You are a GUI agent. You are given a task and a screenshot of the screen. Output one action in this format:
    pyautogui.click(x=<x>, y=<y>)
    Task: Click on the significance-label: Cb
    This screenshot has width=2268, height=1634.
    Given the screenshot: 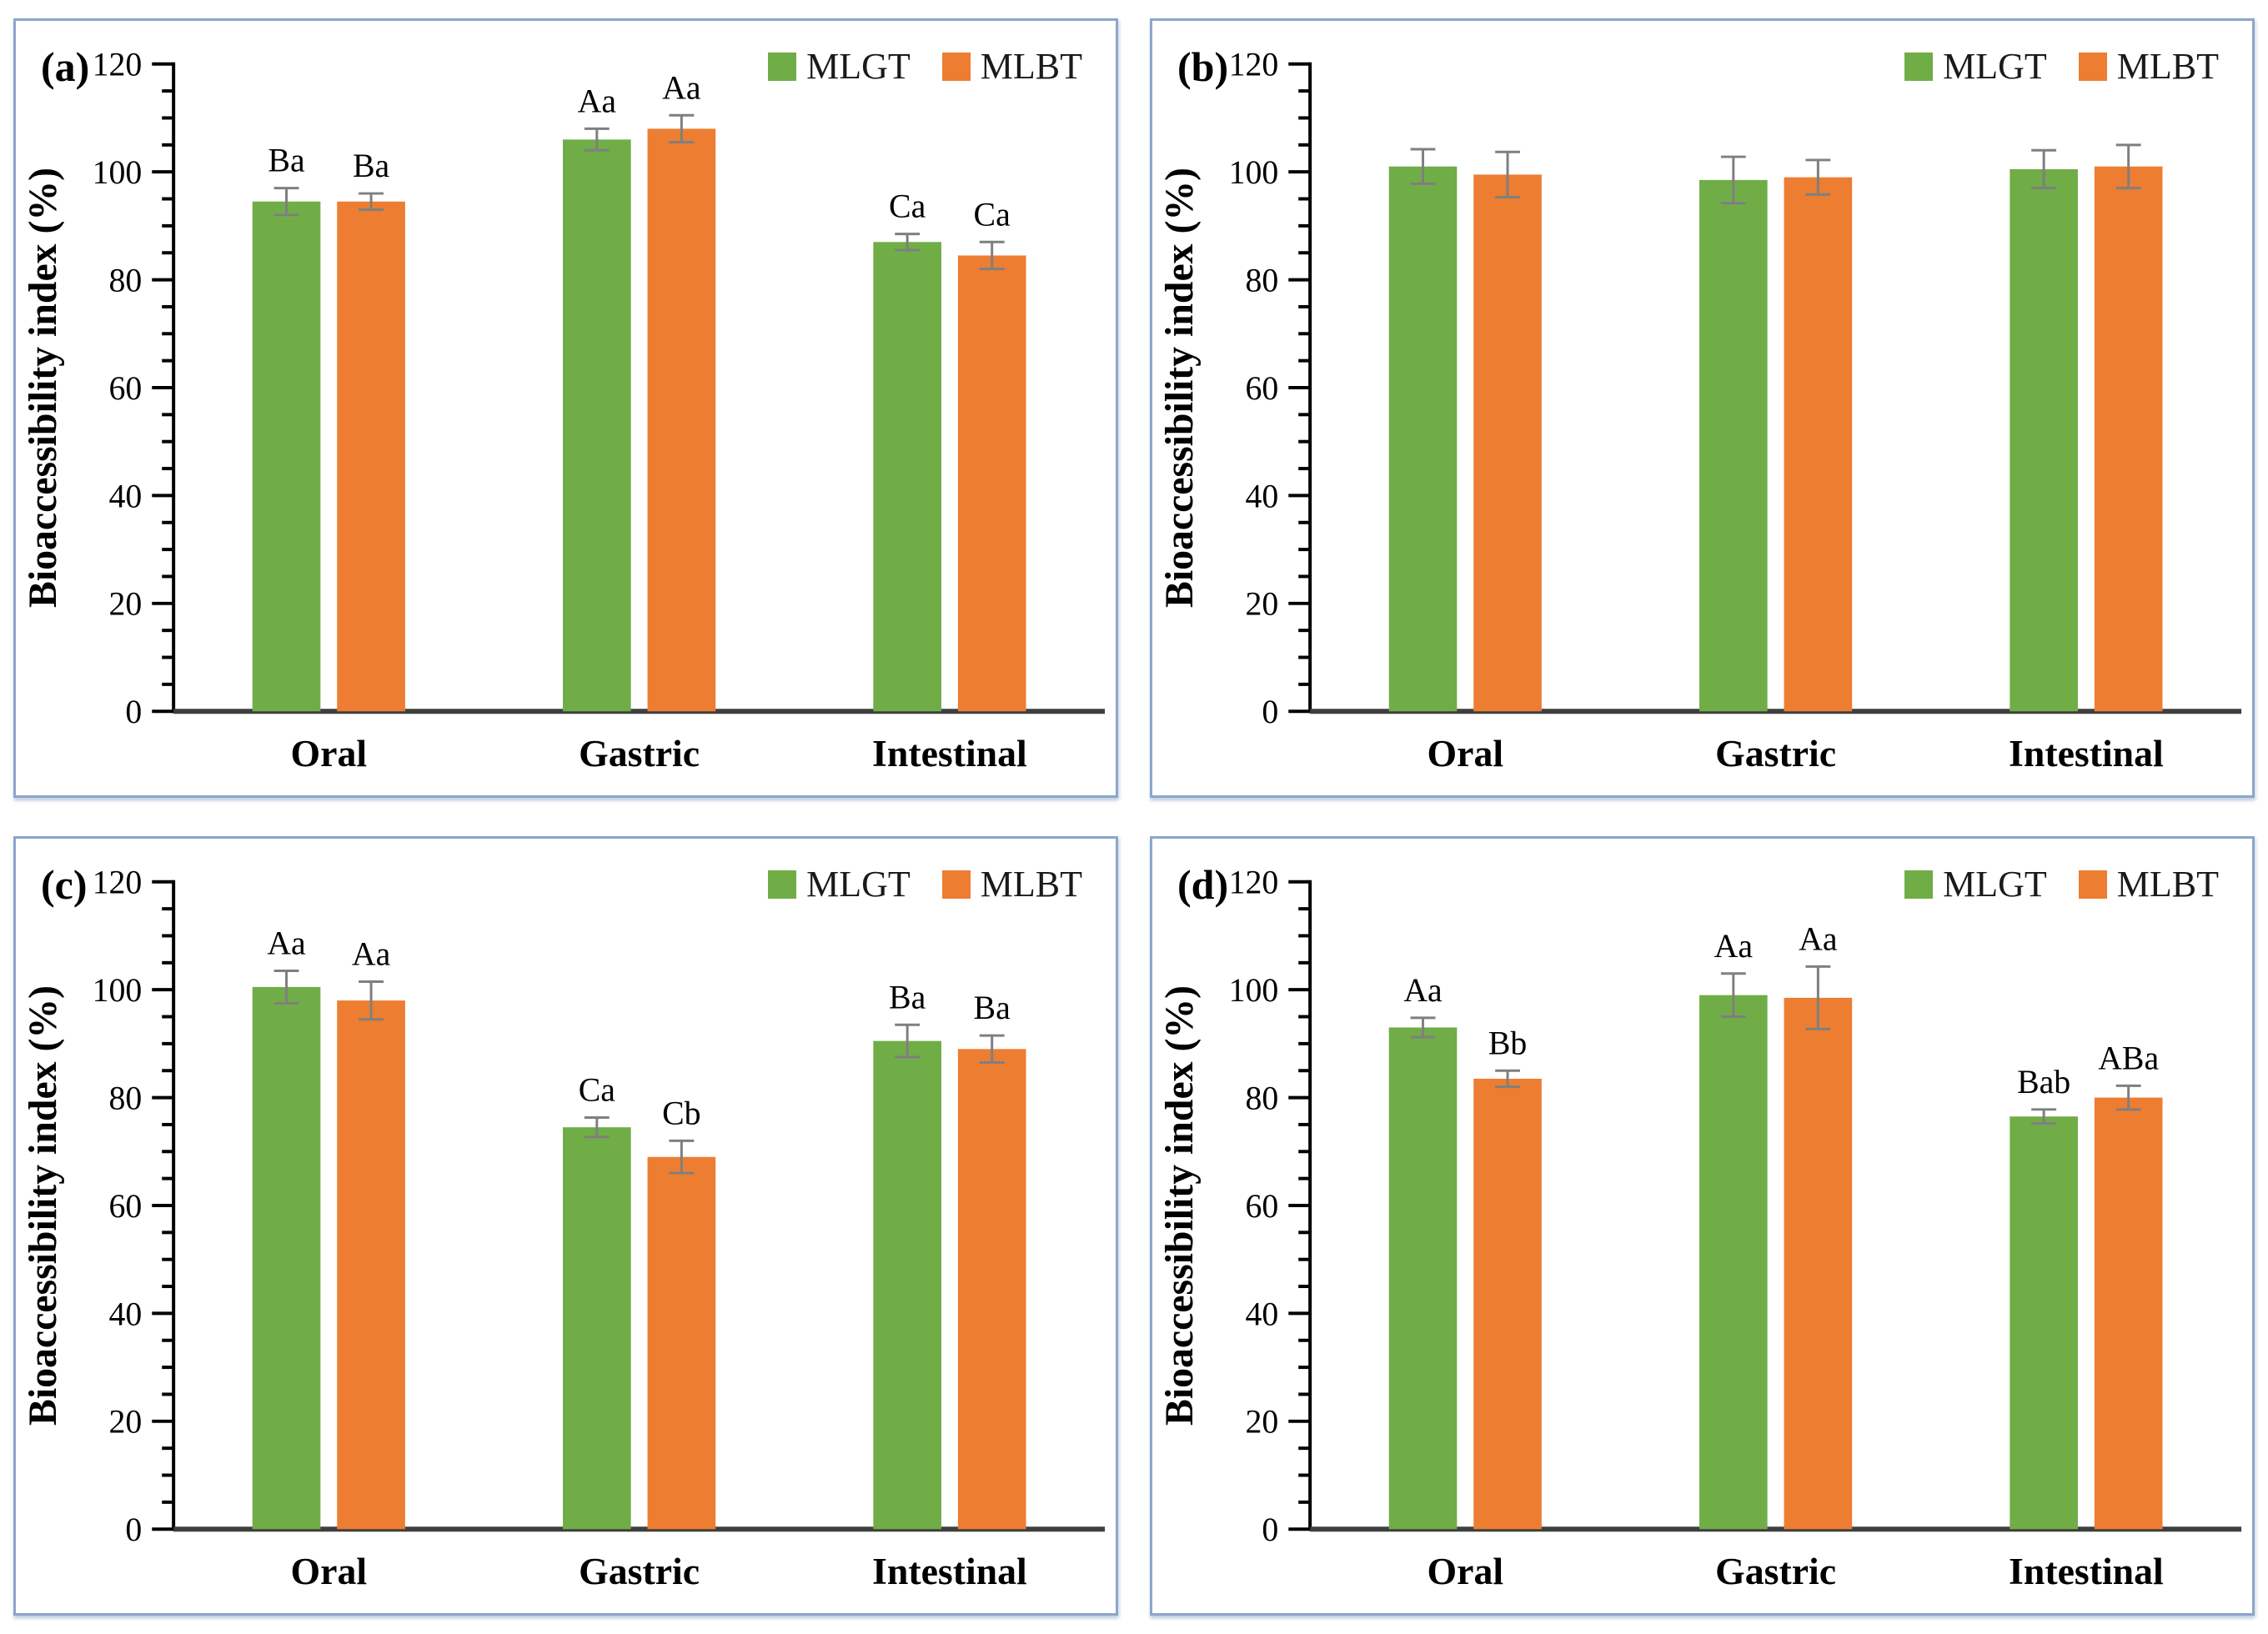 What is the action you would take?
    pyautogui.click(x=681, y=1113)
    